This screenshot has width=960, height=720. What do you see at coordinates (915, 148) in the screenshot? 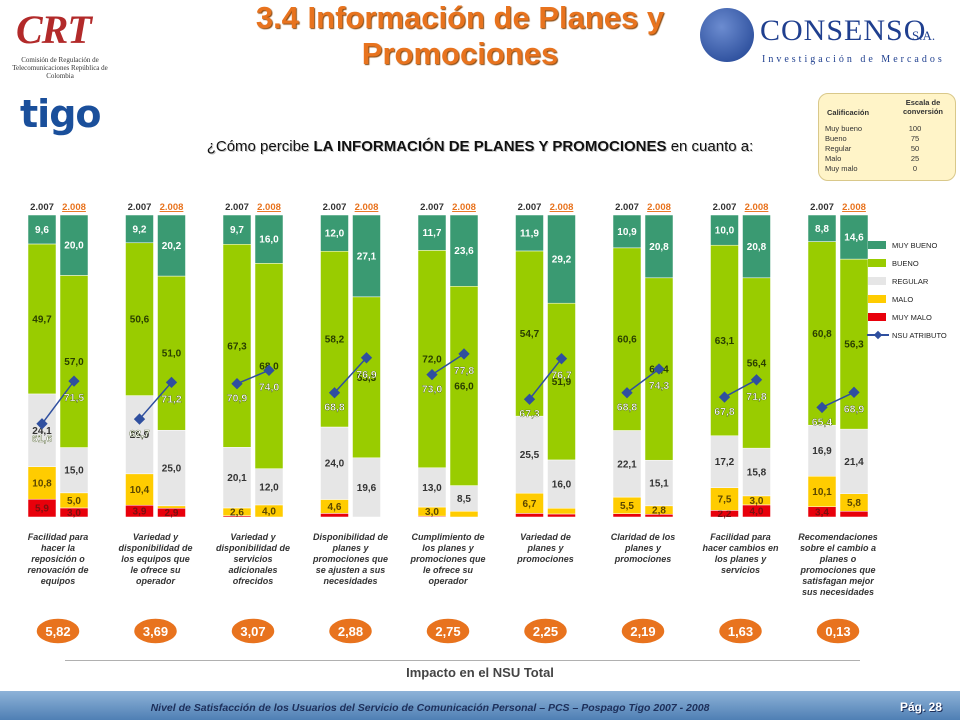
I see `scale-row-value: 50` at bounding box center [915, 148].